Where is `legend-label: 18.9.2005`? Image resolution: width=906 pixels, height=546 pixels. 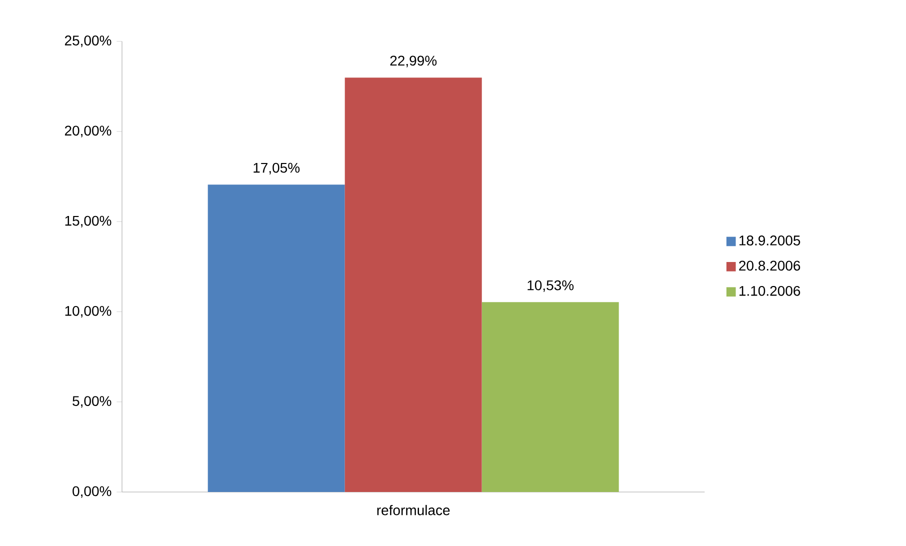 legend-label: 18.9.2005 is located at coordinates (769, 241).